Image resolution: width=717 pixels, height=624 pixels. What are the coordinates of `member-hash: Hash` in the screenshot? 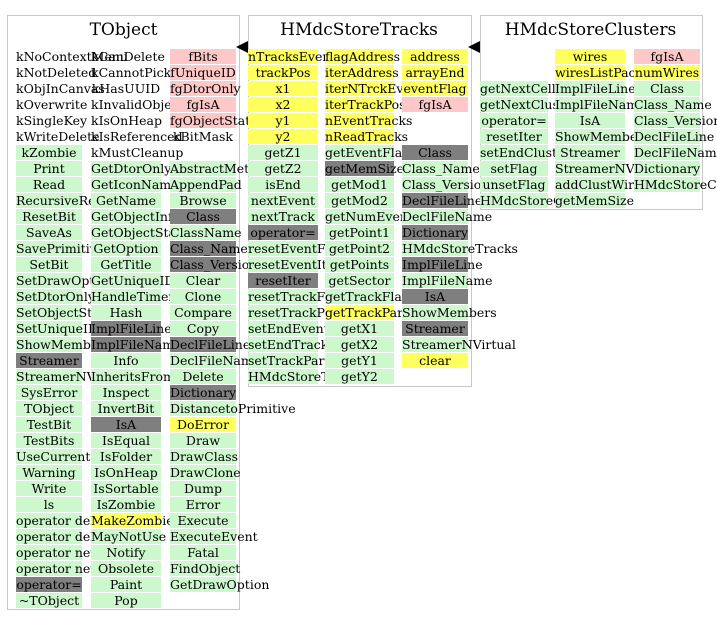 It's located at (126, 312).